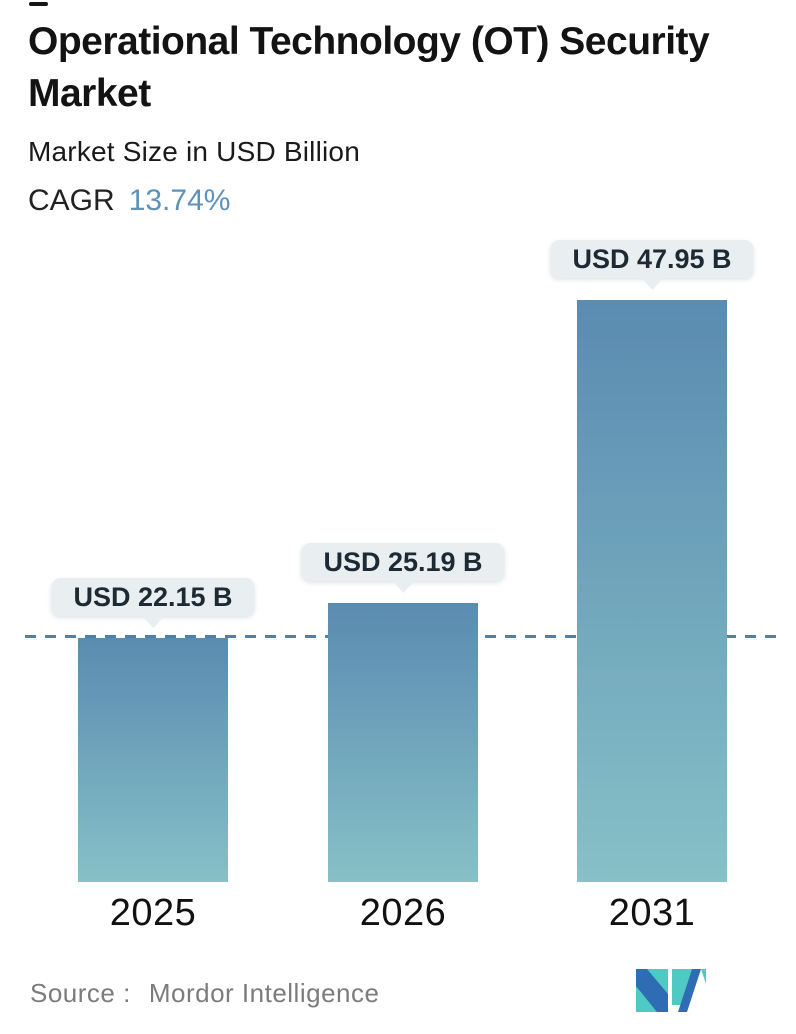 This screenshot has height=1034, width=796. What do you see at coordinates (80, 993) in the screenshot?
I see `source-label: Source :` at bounding box center [80, 993].